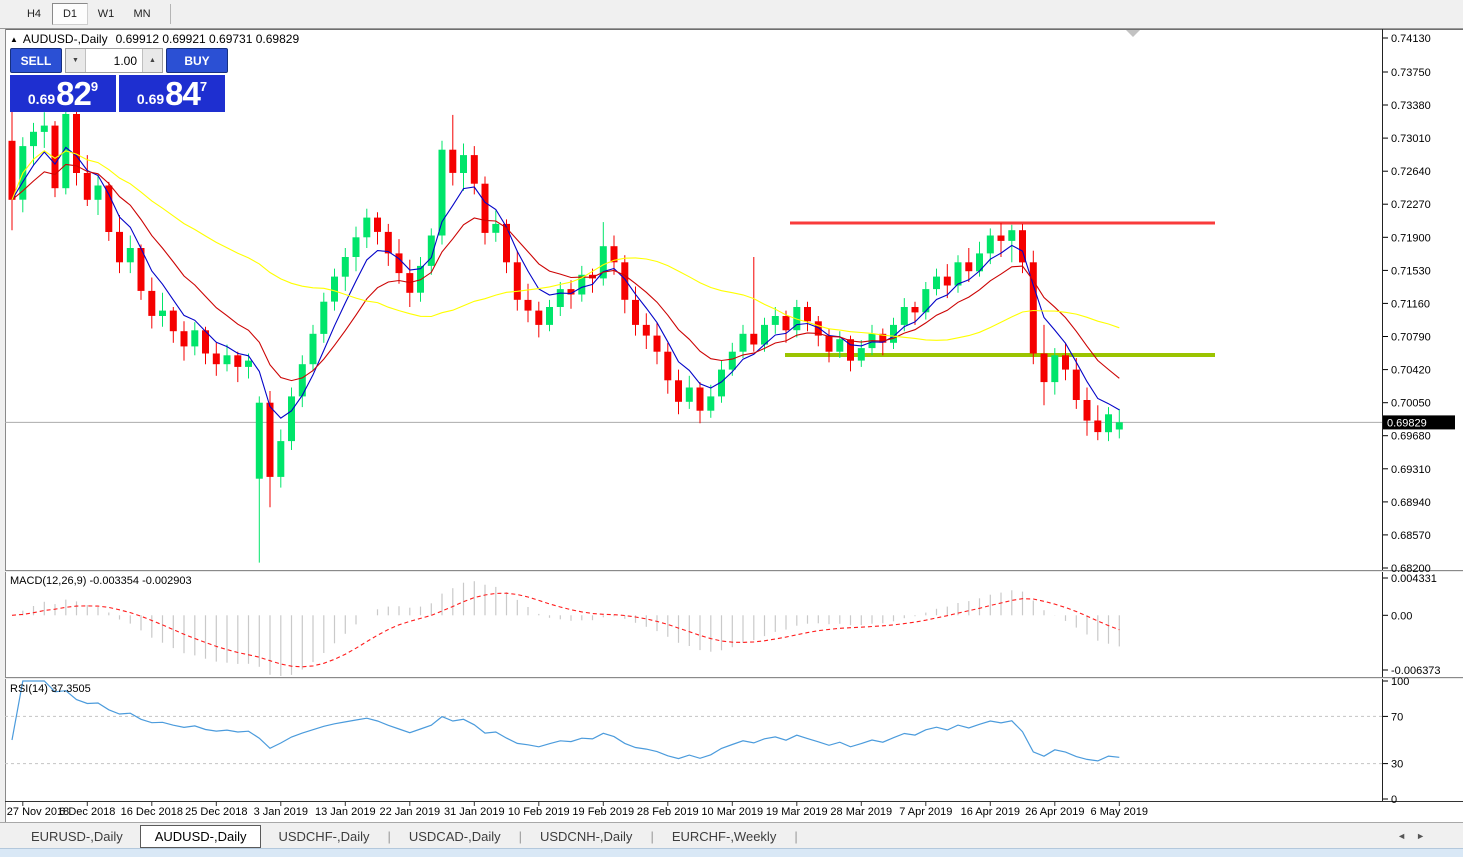 The image size is (1463, 857). I want to click on macd-pane-label: MACD(12,26,9) -0.003354 -0.002903, so click(101, 581).